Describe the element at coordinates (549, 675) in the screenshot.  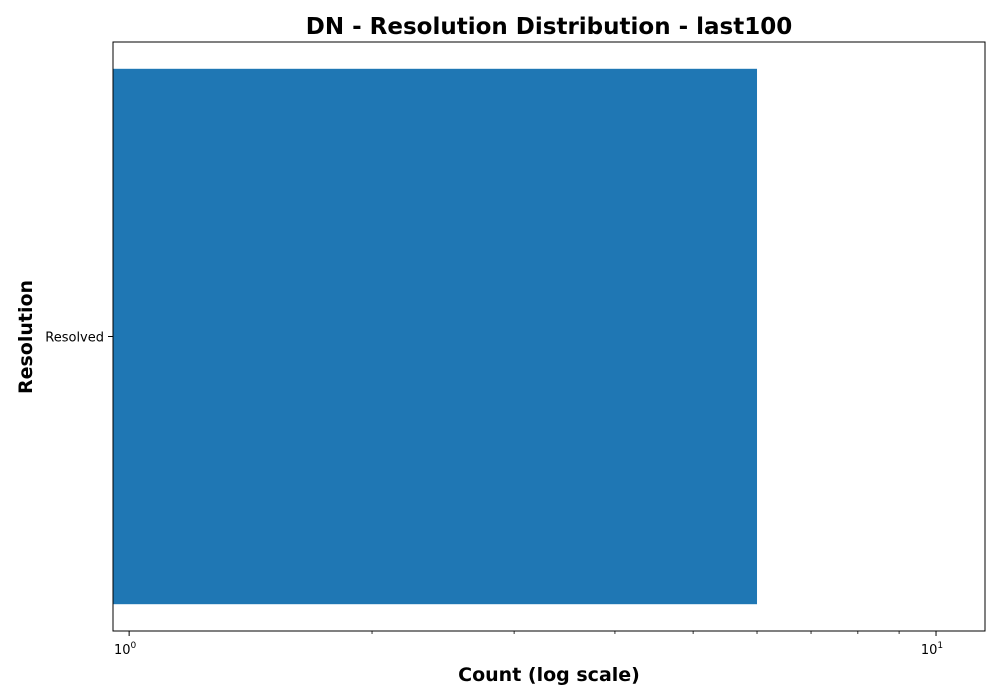
I see `x-axis-label: Count (log scale)` at that location.